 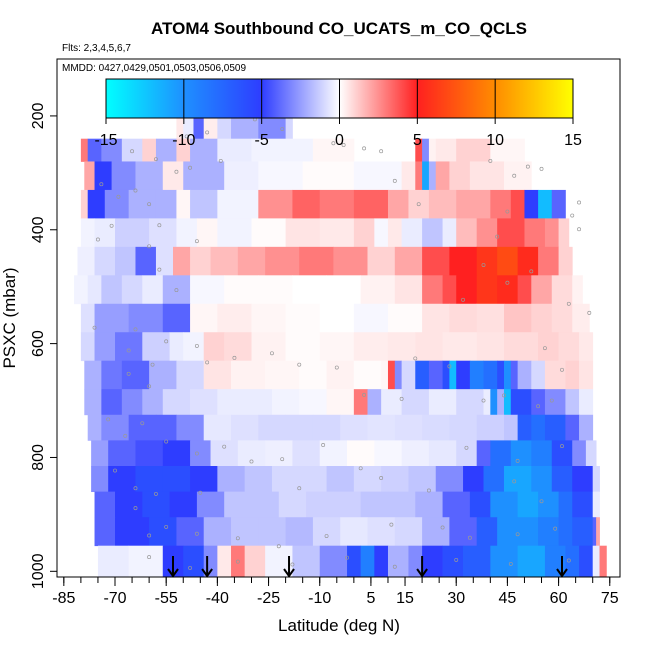 I want to click on x-tick-label: -25, so click(x=268, y=598).